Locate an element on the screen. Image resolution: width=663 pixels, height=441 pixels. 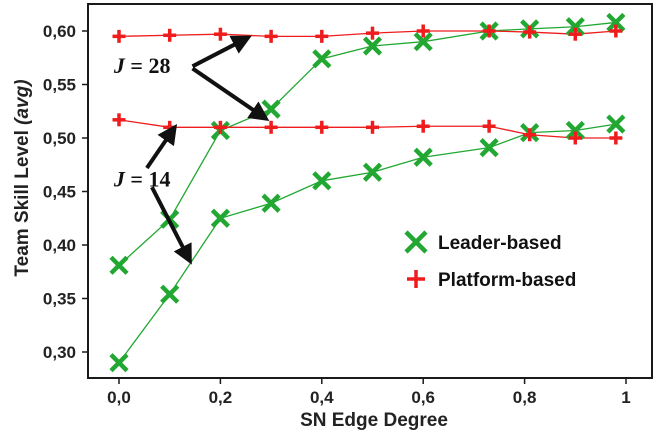
x-tick-label: 0,2 is located at coordinates (221, 397).